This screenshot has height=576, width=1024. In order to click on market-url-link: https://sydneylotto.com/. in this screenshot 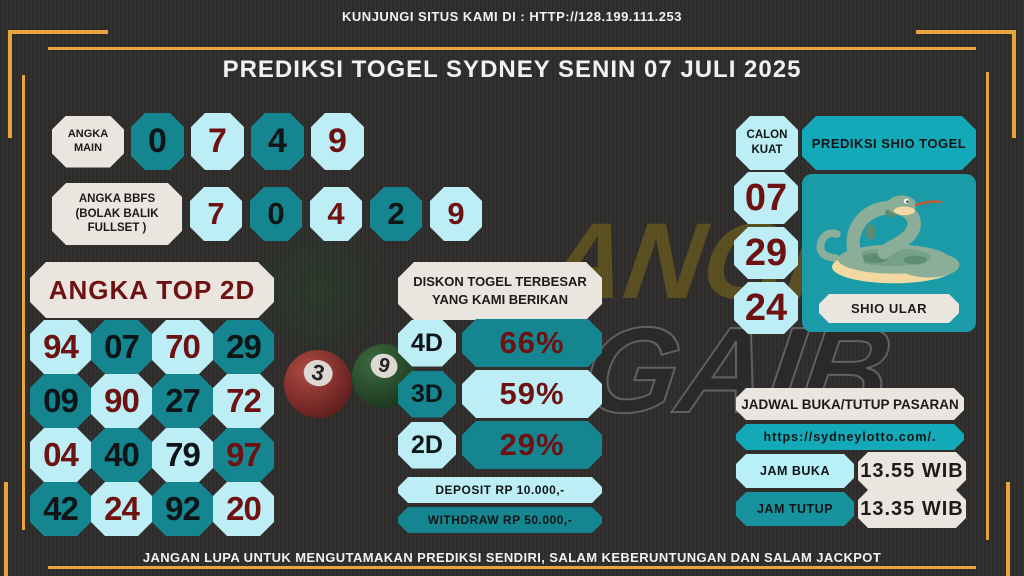, I will do `click(850, 437)`.